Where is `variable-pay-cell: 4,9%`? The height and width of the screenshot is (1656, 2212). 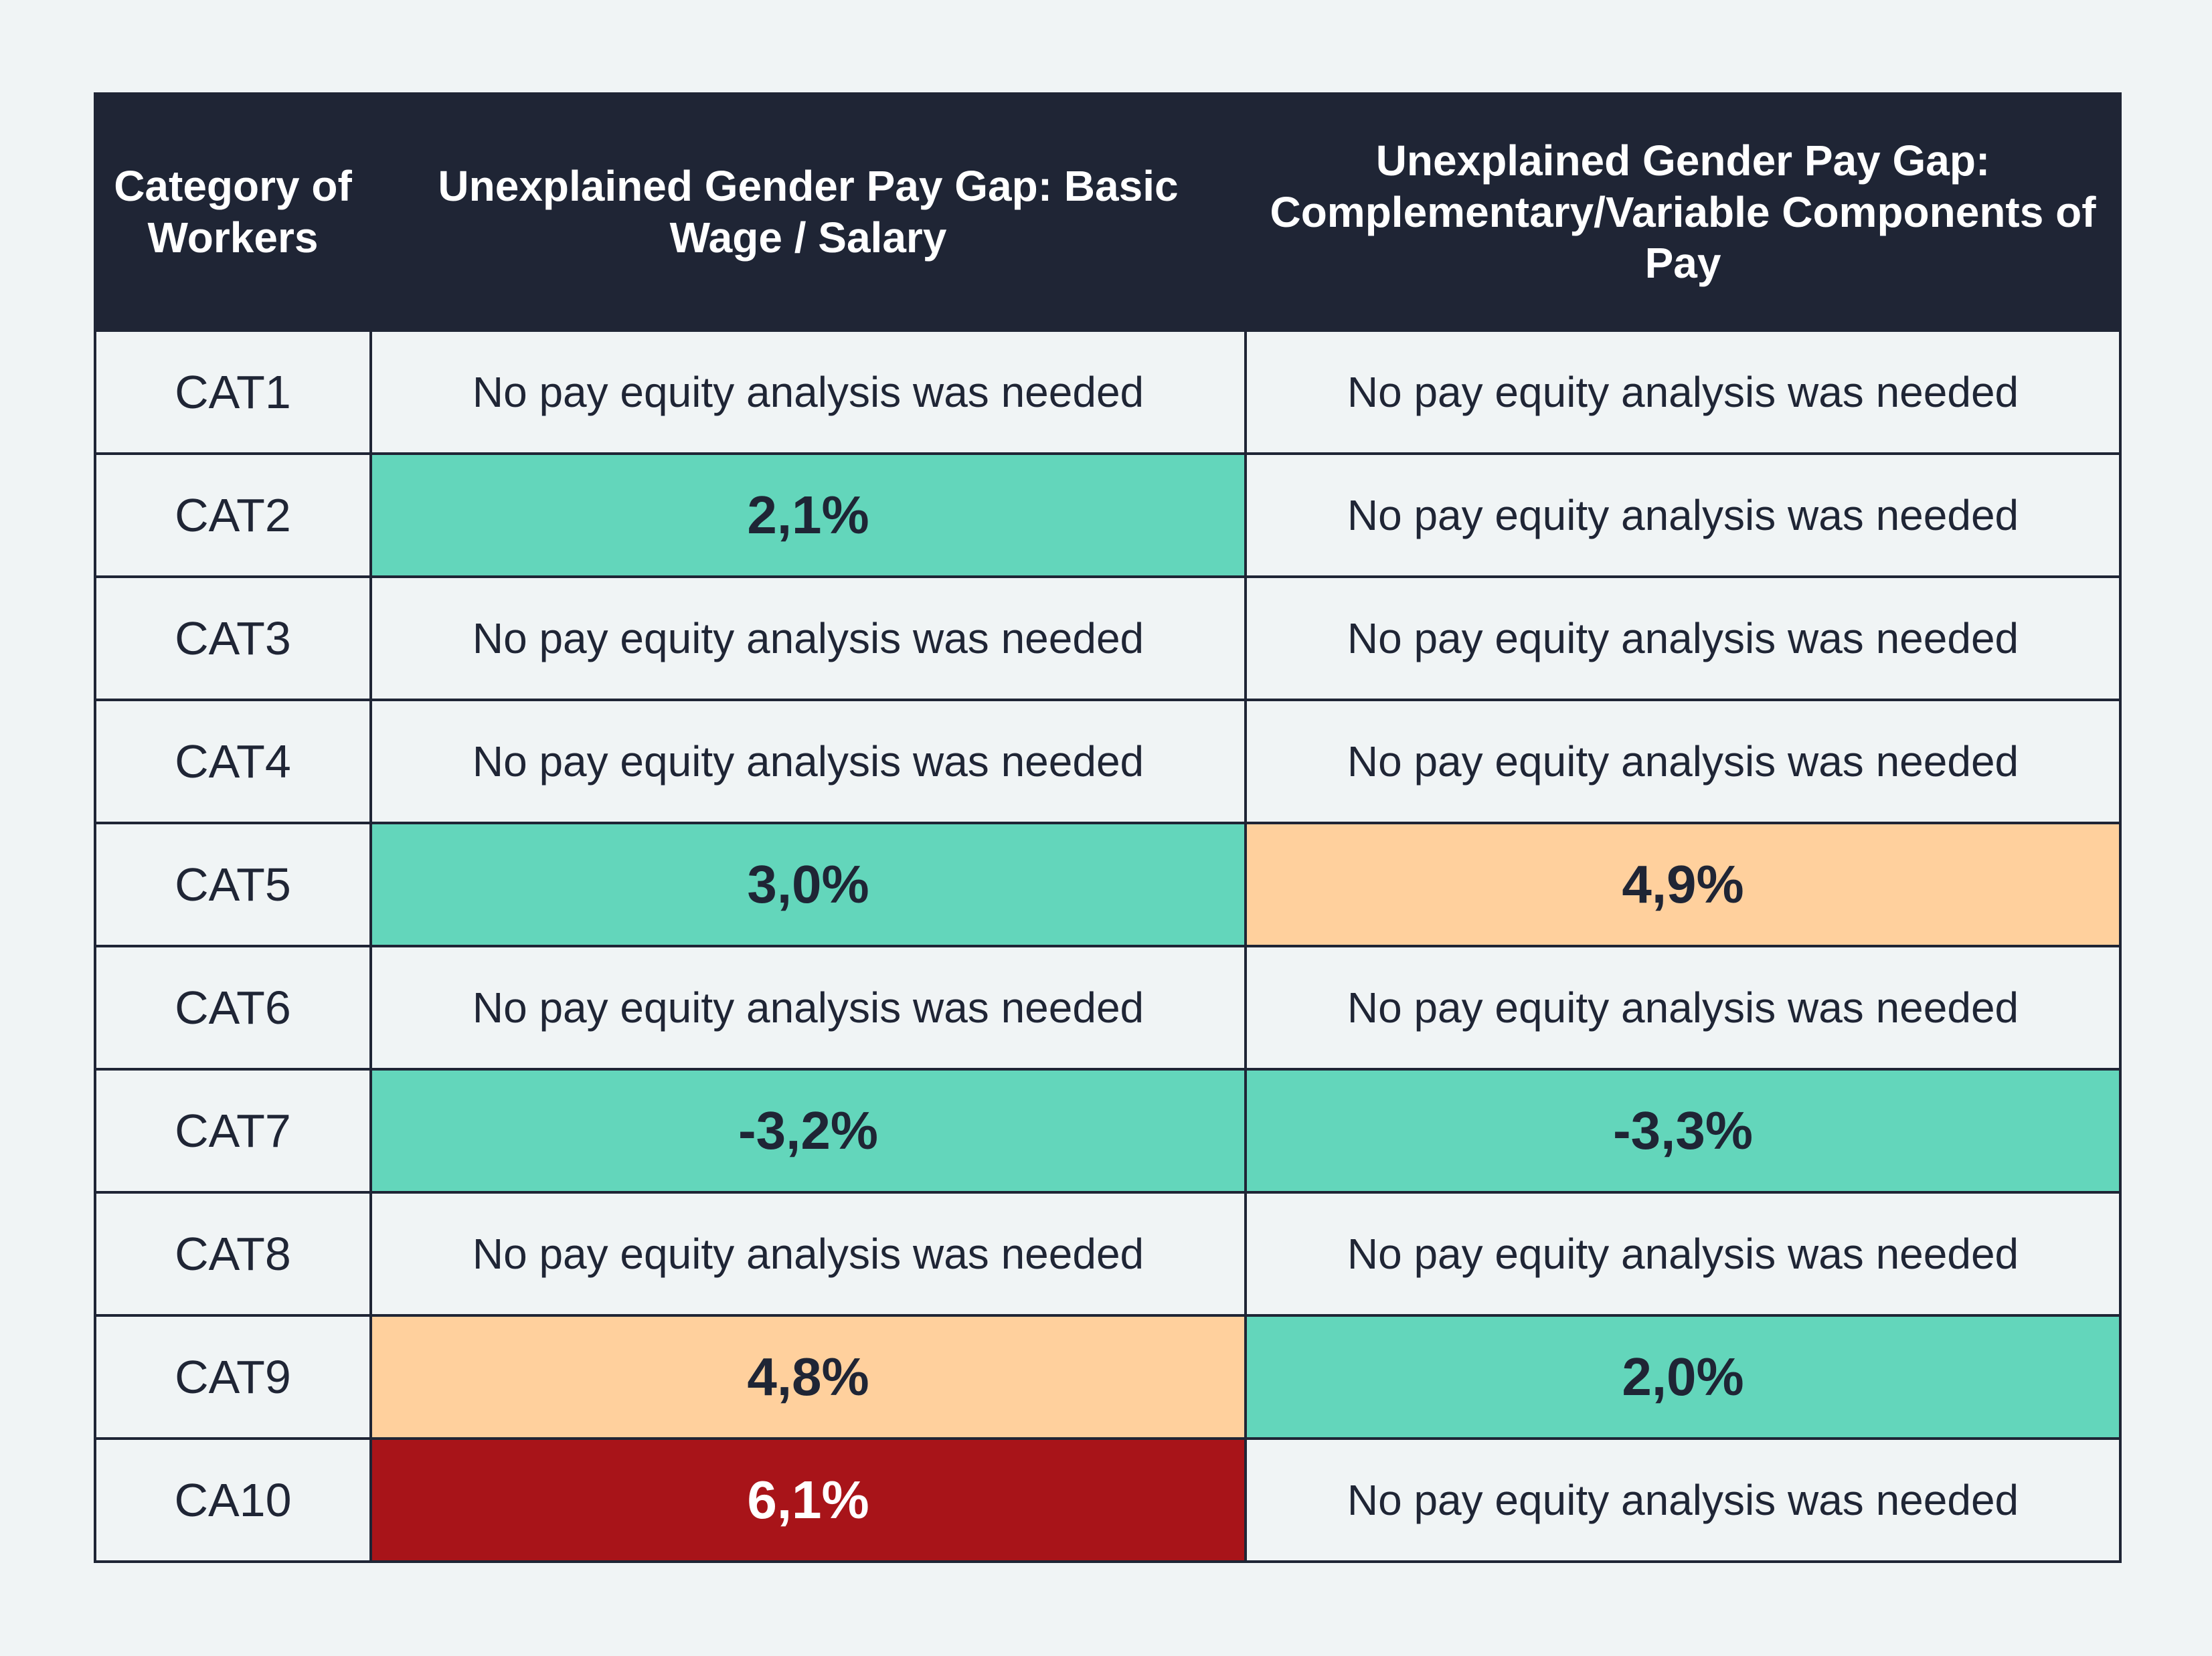 variable-pay-cell: 4,9% is located at coordinates (1683, 884).